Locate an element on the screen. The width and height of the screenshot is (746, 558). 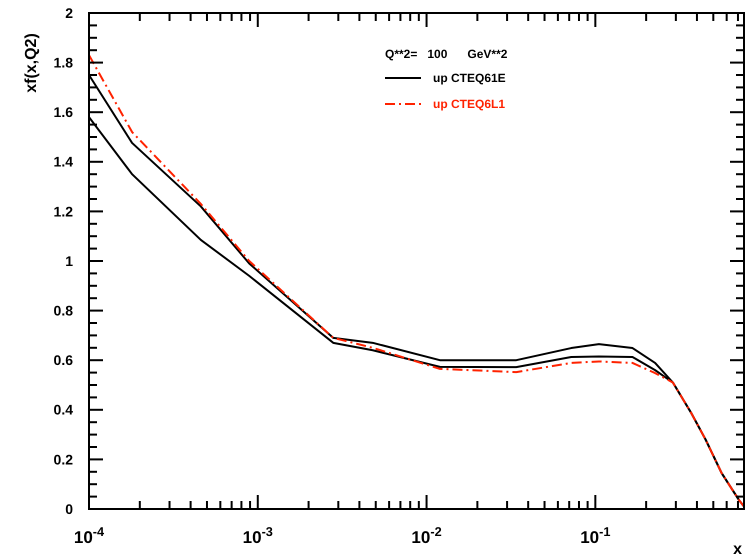
x-tick-label: 10$^{-3}$ is located at coordinates (257, 535).